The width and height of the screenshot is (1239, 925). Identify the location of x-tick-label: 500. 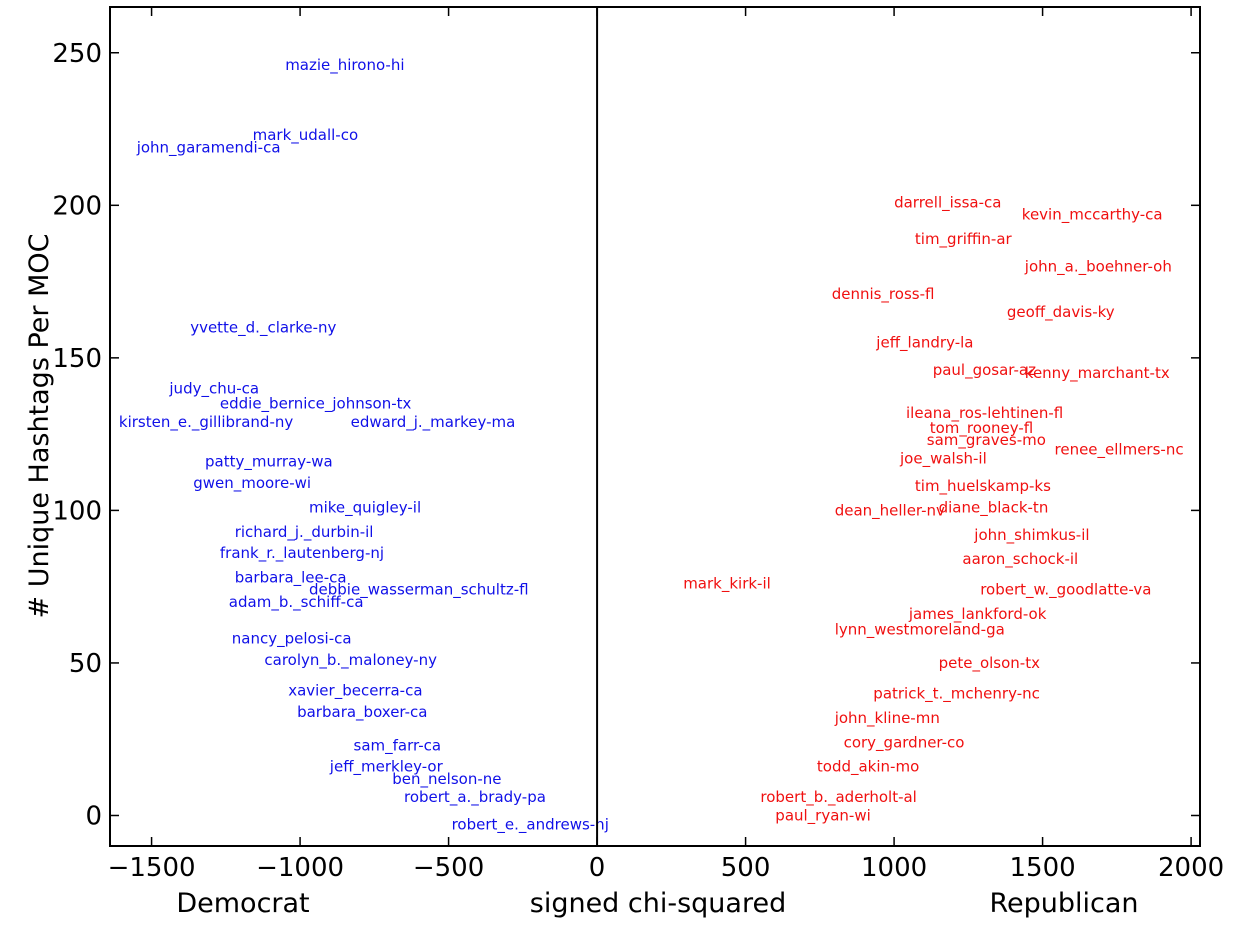
(746, 868).